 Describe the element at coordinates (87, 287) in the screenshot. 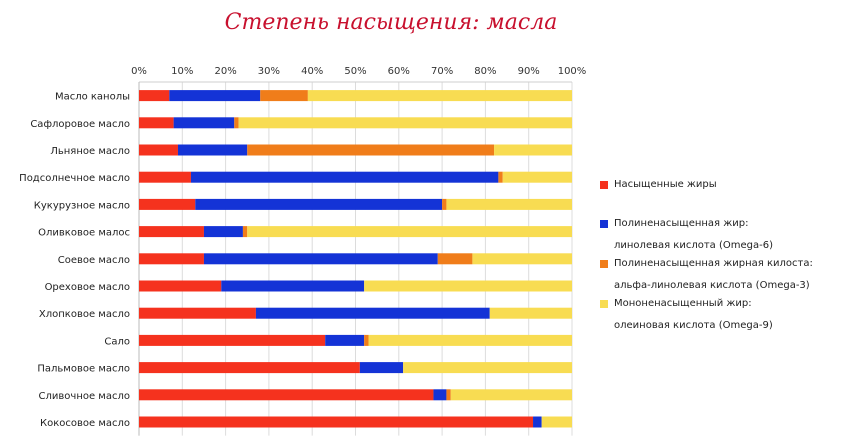

I see `category-label: Ореховое масло` at that location.